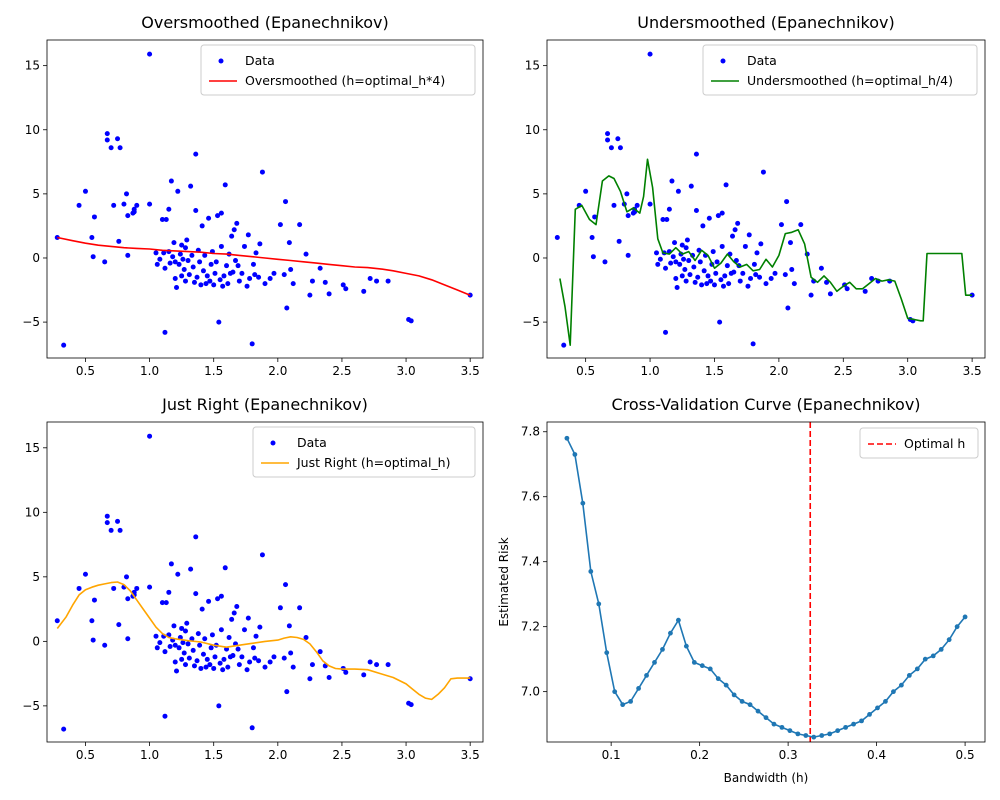  I want to click on legend-label-optimal: Optimal h, so click(934, 443).